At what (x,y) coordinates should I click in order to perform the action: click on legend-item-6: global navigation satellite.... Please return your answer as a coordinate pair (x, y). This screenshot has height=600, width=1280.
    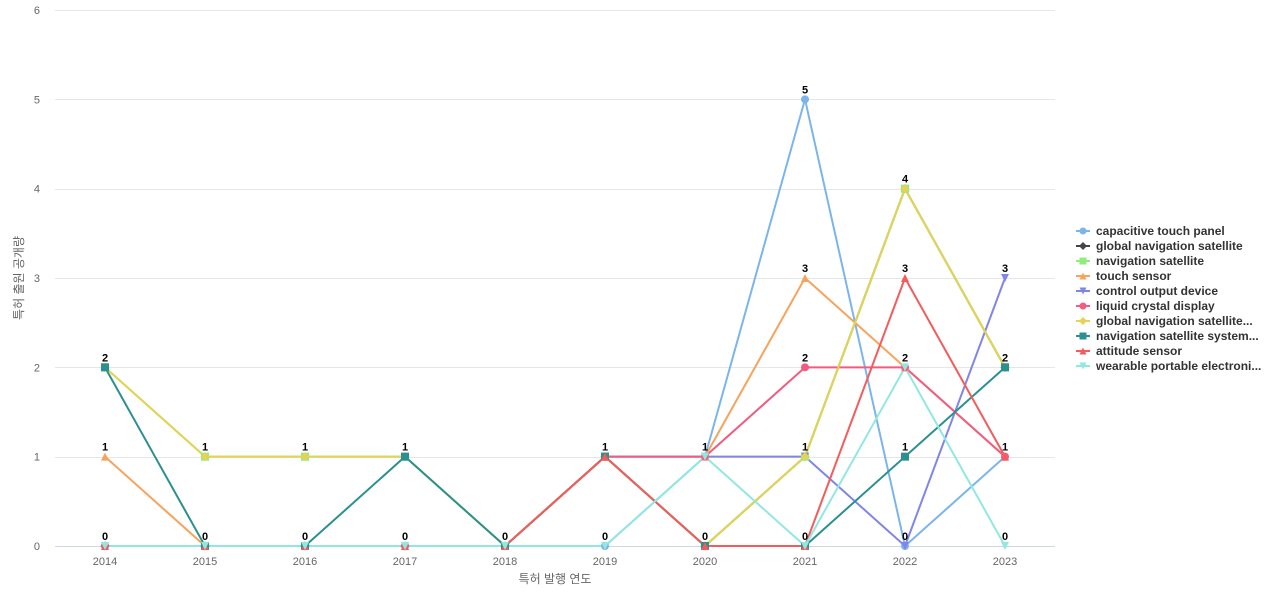
    Looking at the image, I should click on (1164, 321).